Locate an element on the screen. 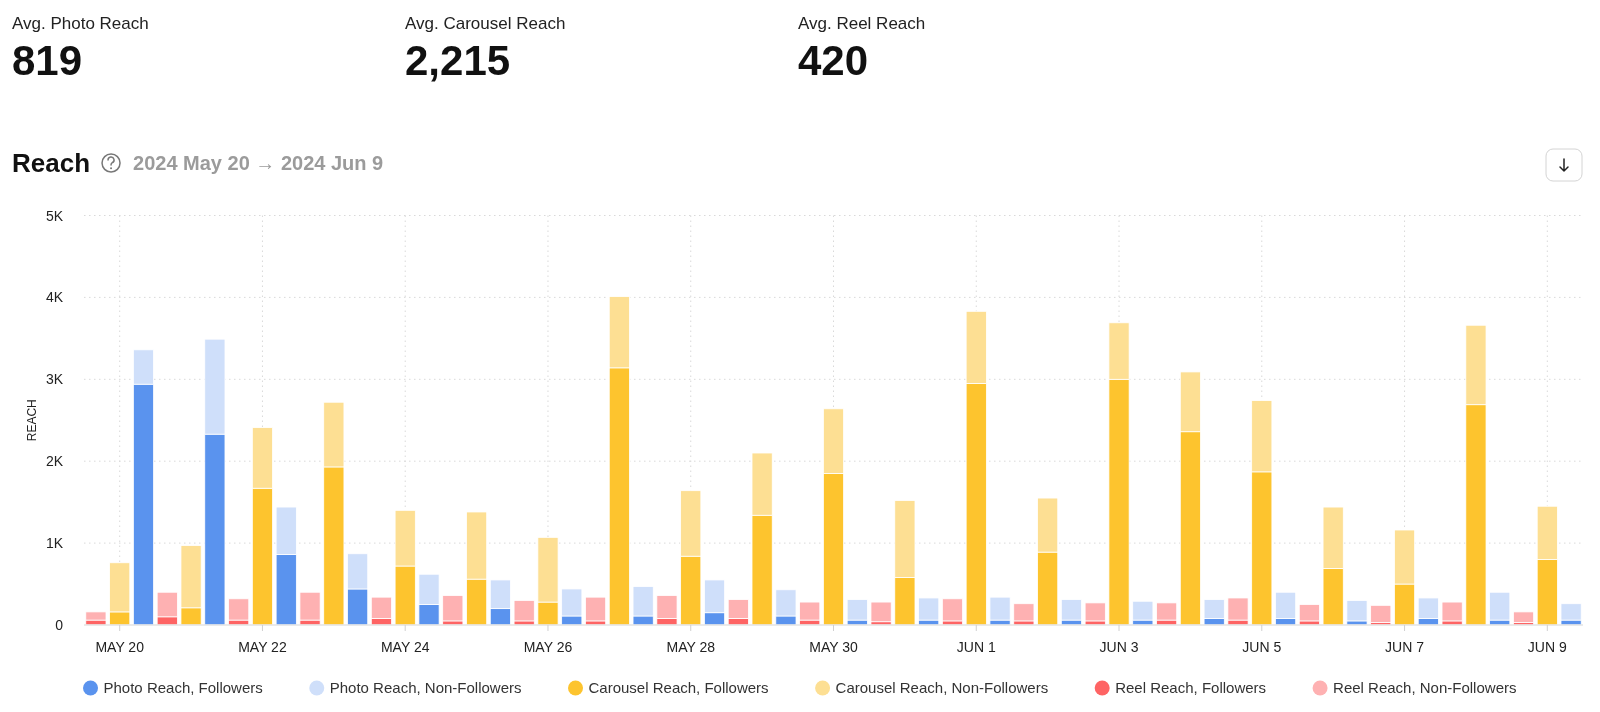  y-tick-label: 3K is located at coordinates (54, 379).